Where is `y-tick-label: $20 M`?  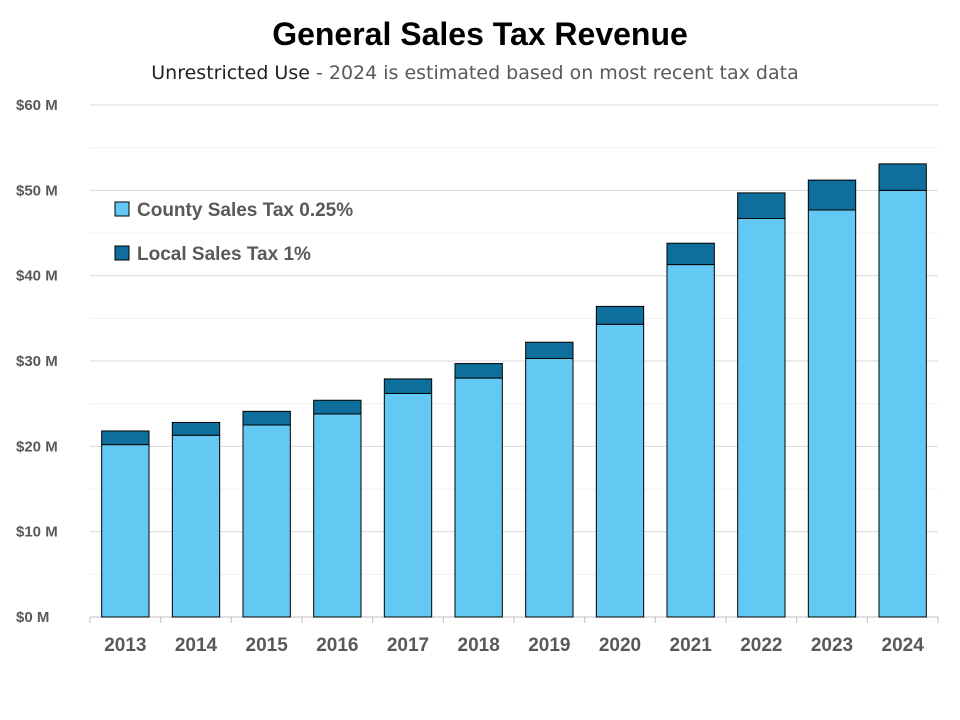
y-tick-label: $20 M is located at coordinates (37, 446).